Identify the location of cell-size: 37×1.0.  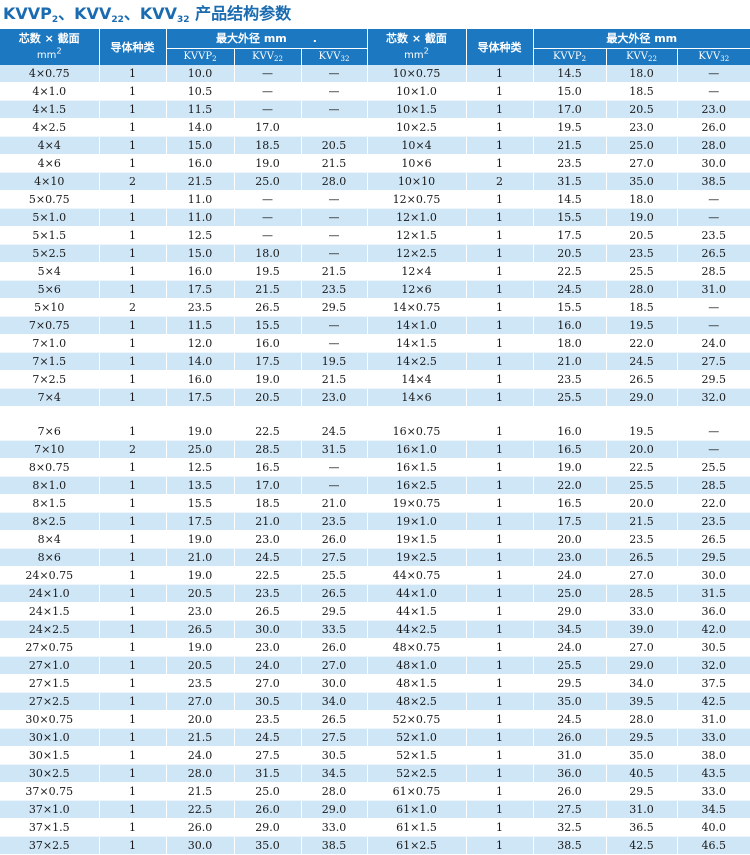
(49, 809).